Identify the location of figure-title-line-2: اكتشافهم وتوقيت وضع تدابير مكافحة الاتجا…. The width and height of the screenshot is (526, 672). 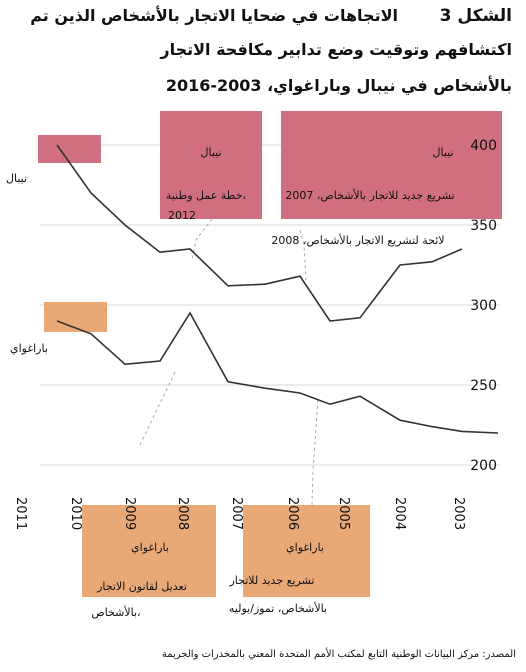
(336, 49).